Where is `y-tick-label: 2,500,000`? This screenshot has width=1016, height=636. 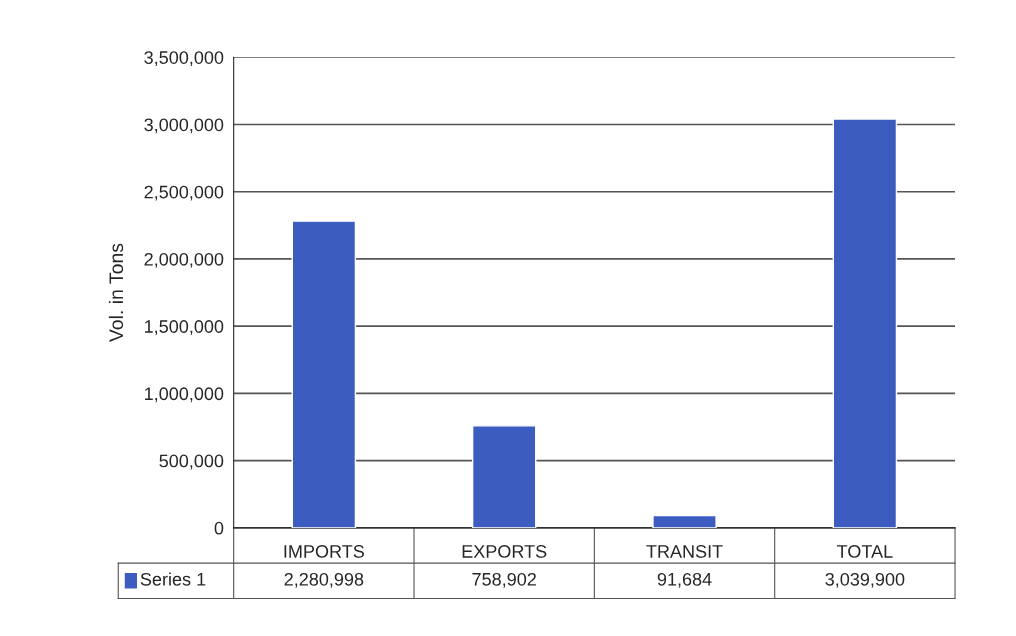 y-tick-label: 2,500,000 is located at coordinates (184, 193).